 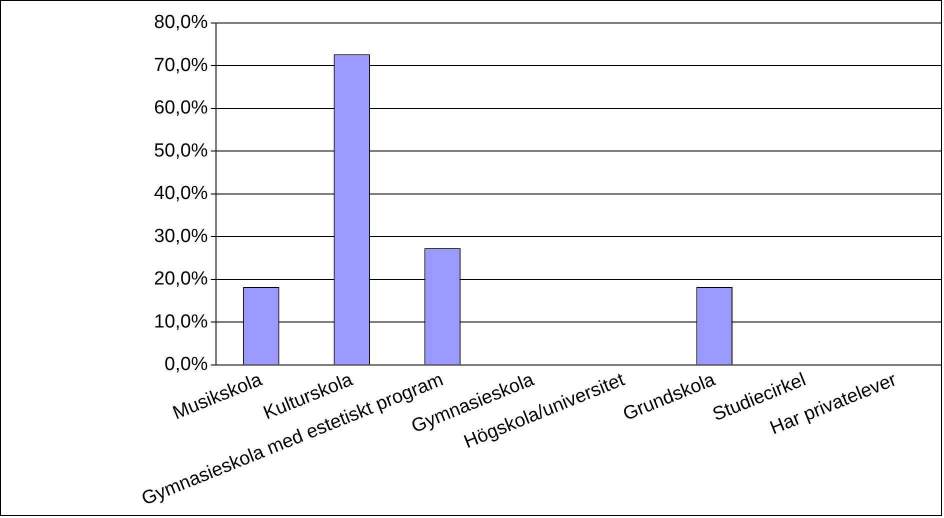 I want to click on y-tick-label: 20,0%, so click(x=181, y=279).